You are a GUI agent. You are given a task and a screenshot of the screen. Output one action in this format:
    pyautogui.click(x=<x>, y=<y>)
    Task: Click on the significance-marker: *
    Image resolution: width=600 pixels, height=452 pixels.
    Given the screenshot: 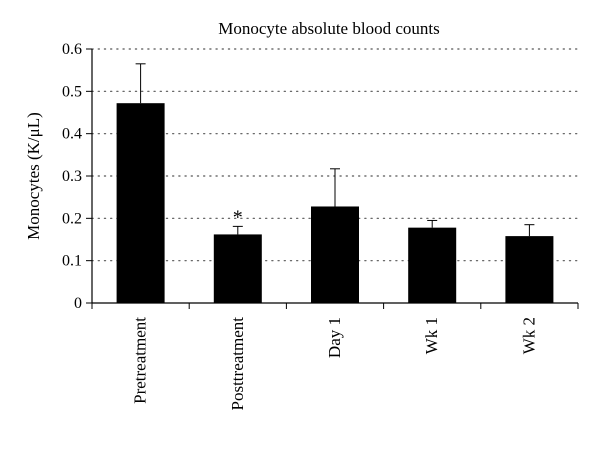 What is the action you would take?
    pyautogui.click(x=238, y=217)
    